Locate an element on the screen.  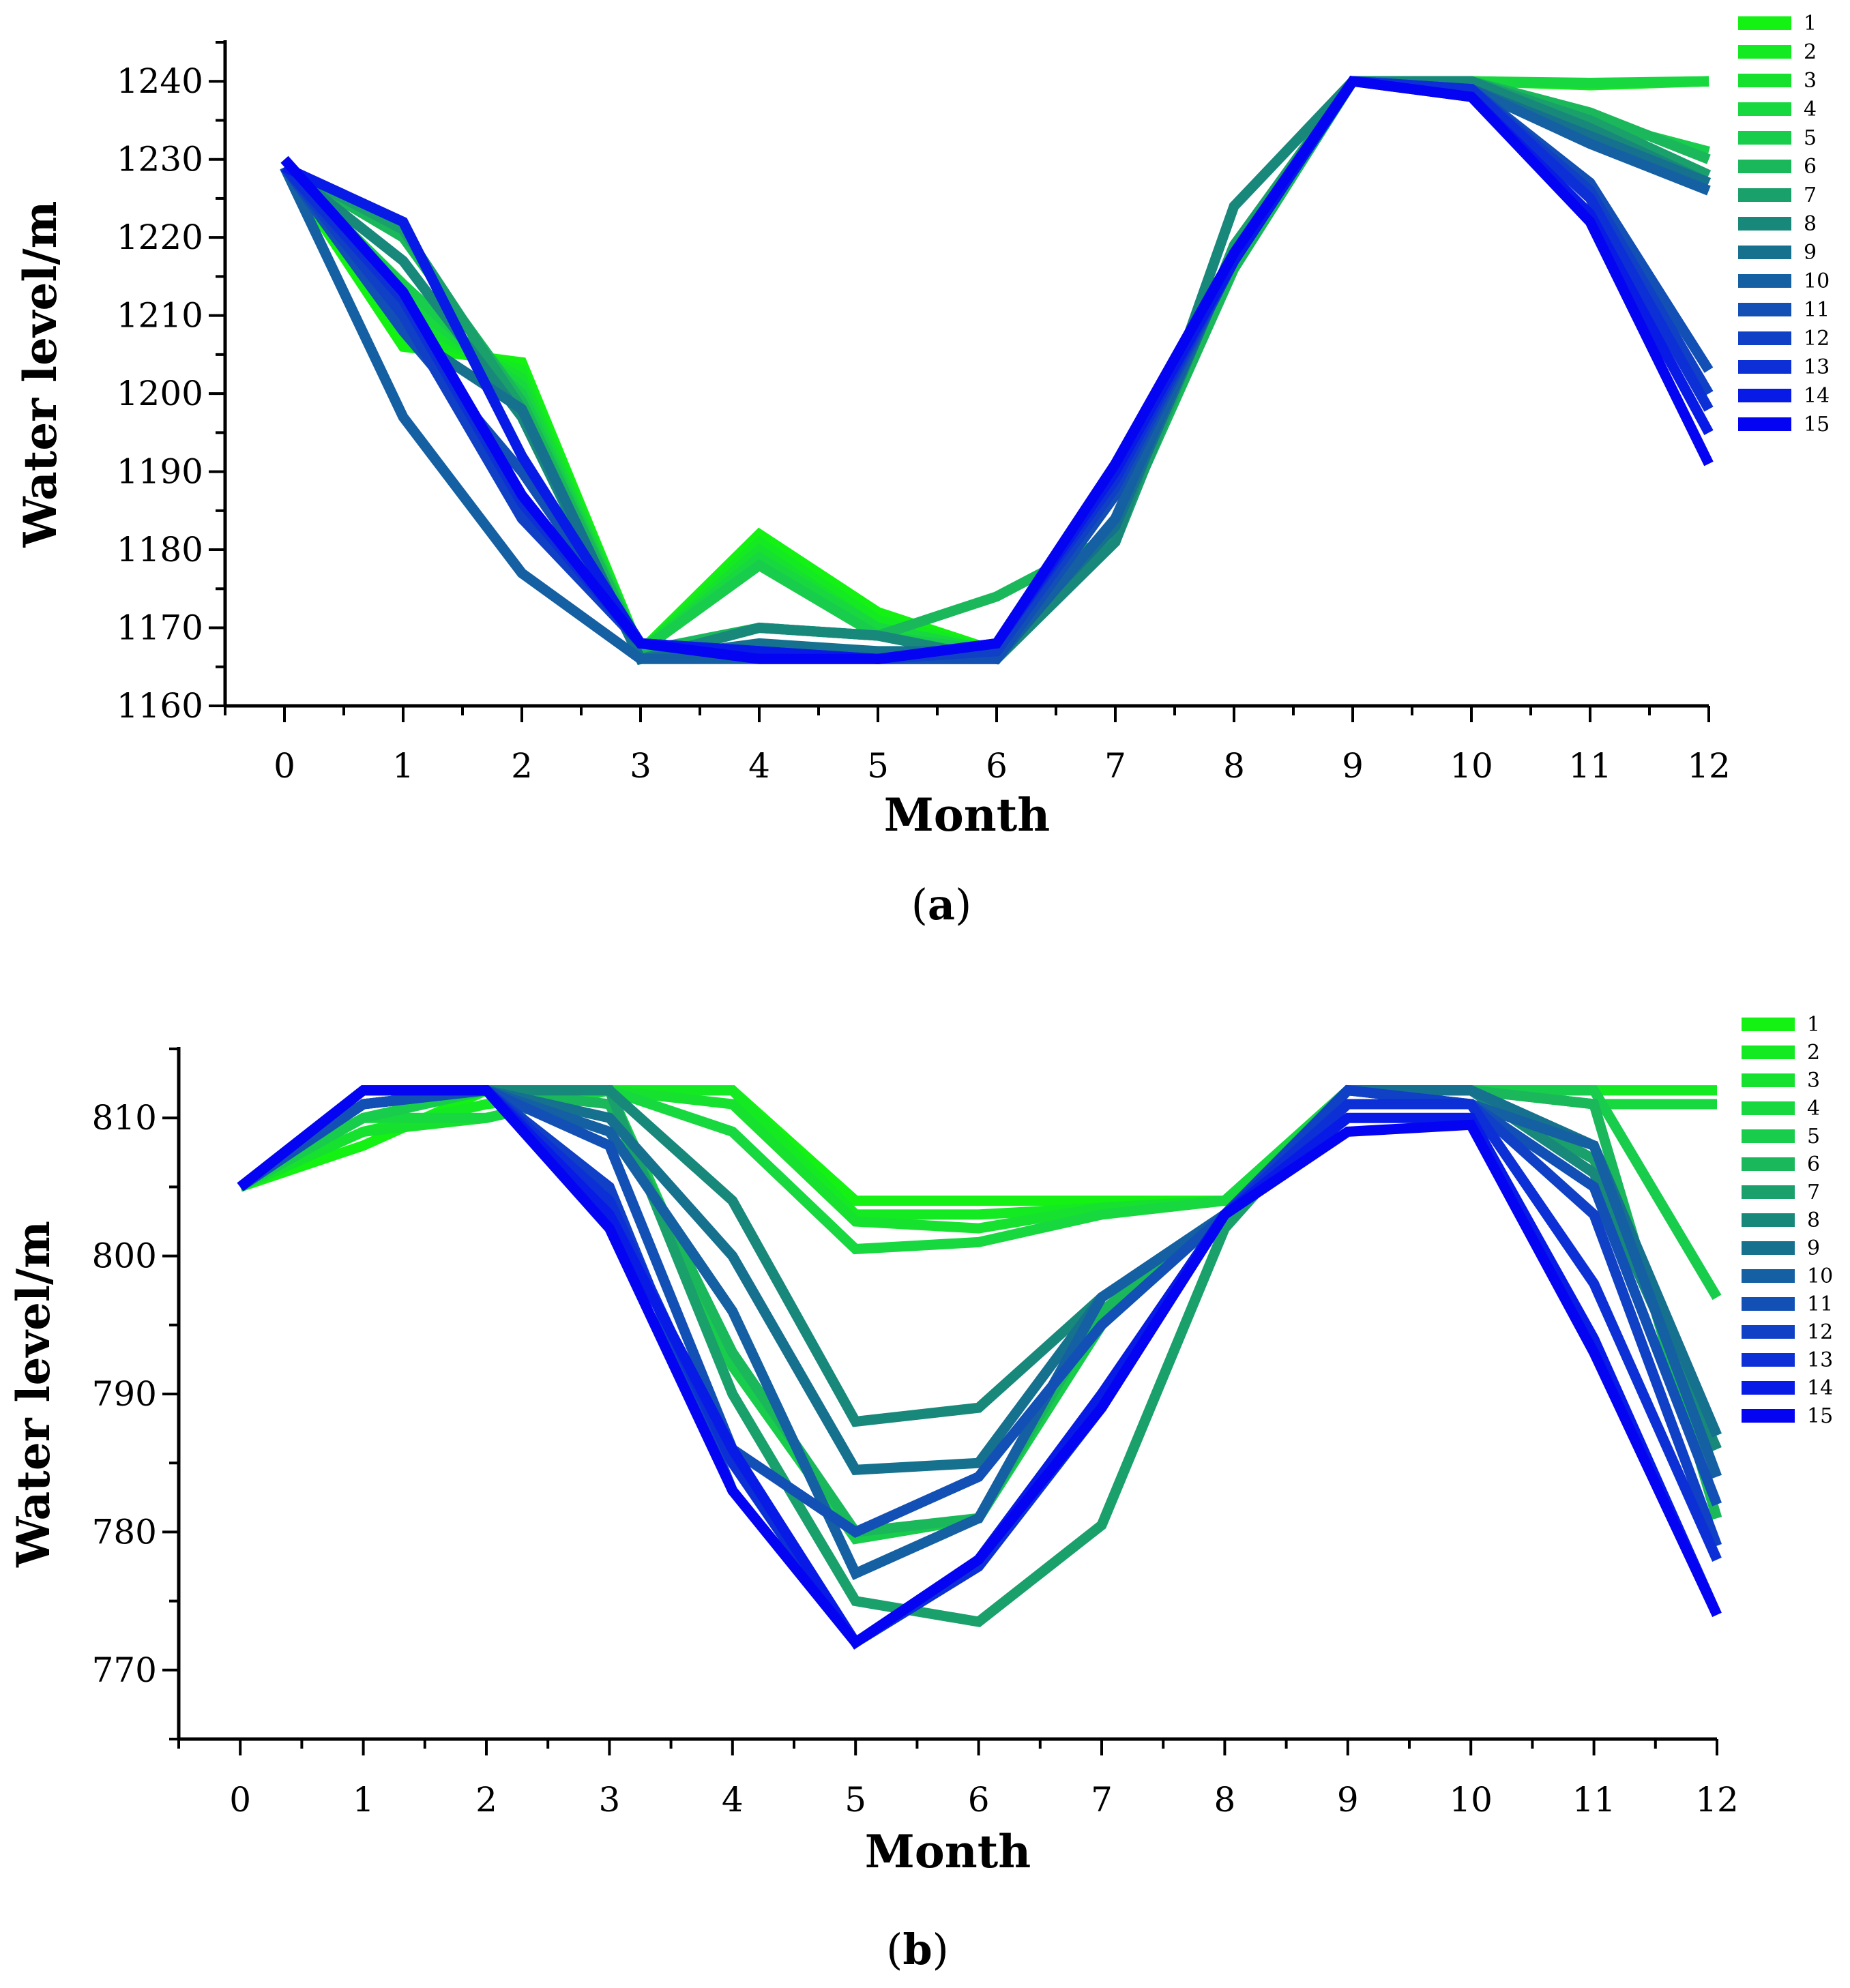
panel-label-letter: b is located at coordinates (917, 1949).